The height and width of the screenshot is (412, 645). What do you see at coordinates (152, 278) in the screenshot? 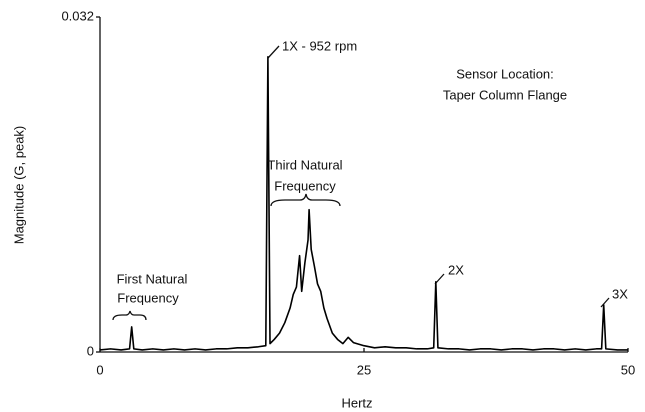
I see `annotation: First Natural` at bounding box center [152, 278].